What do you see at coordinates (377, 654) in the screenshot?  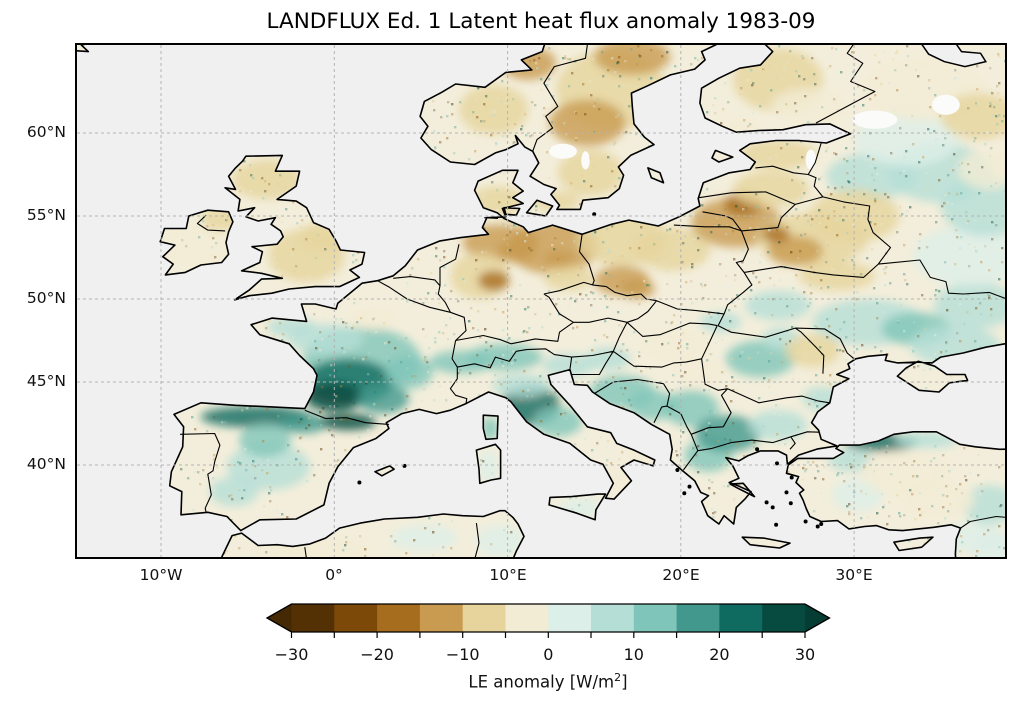 I see `svg-text: −20` at bounding box center [377, 654].